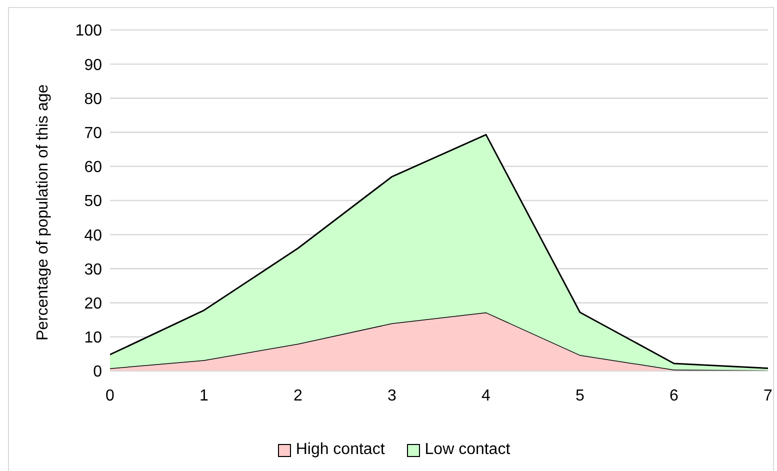 The width and height of the screenshot is (777, 471). Describe the element at coordinates (110, 395) in the screenshot. I see `x-tick-label: 0` at that location.